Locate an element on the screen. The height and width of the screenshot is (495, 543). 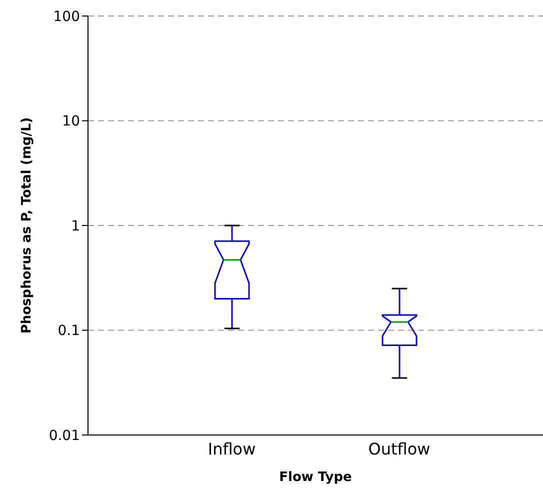
x-axis-title: Flow Type is located at coordinates (315, 477).